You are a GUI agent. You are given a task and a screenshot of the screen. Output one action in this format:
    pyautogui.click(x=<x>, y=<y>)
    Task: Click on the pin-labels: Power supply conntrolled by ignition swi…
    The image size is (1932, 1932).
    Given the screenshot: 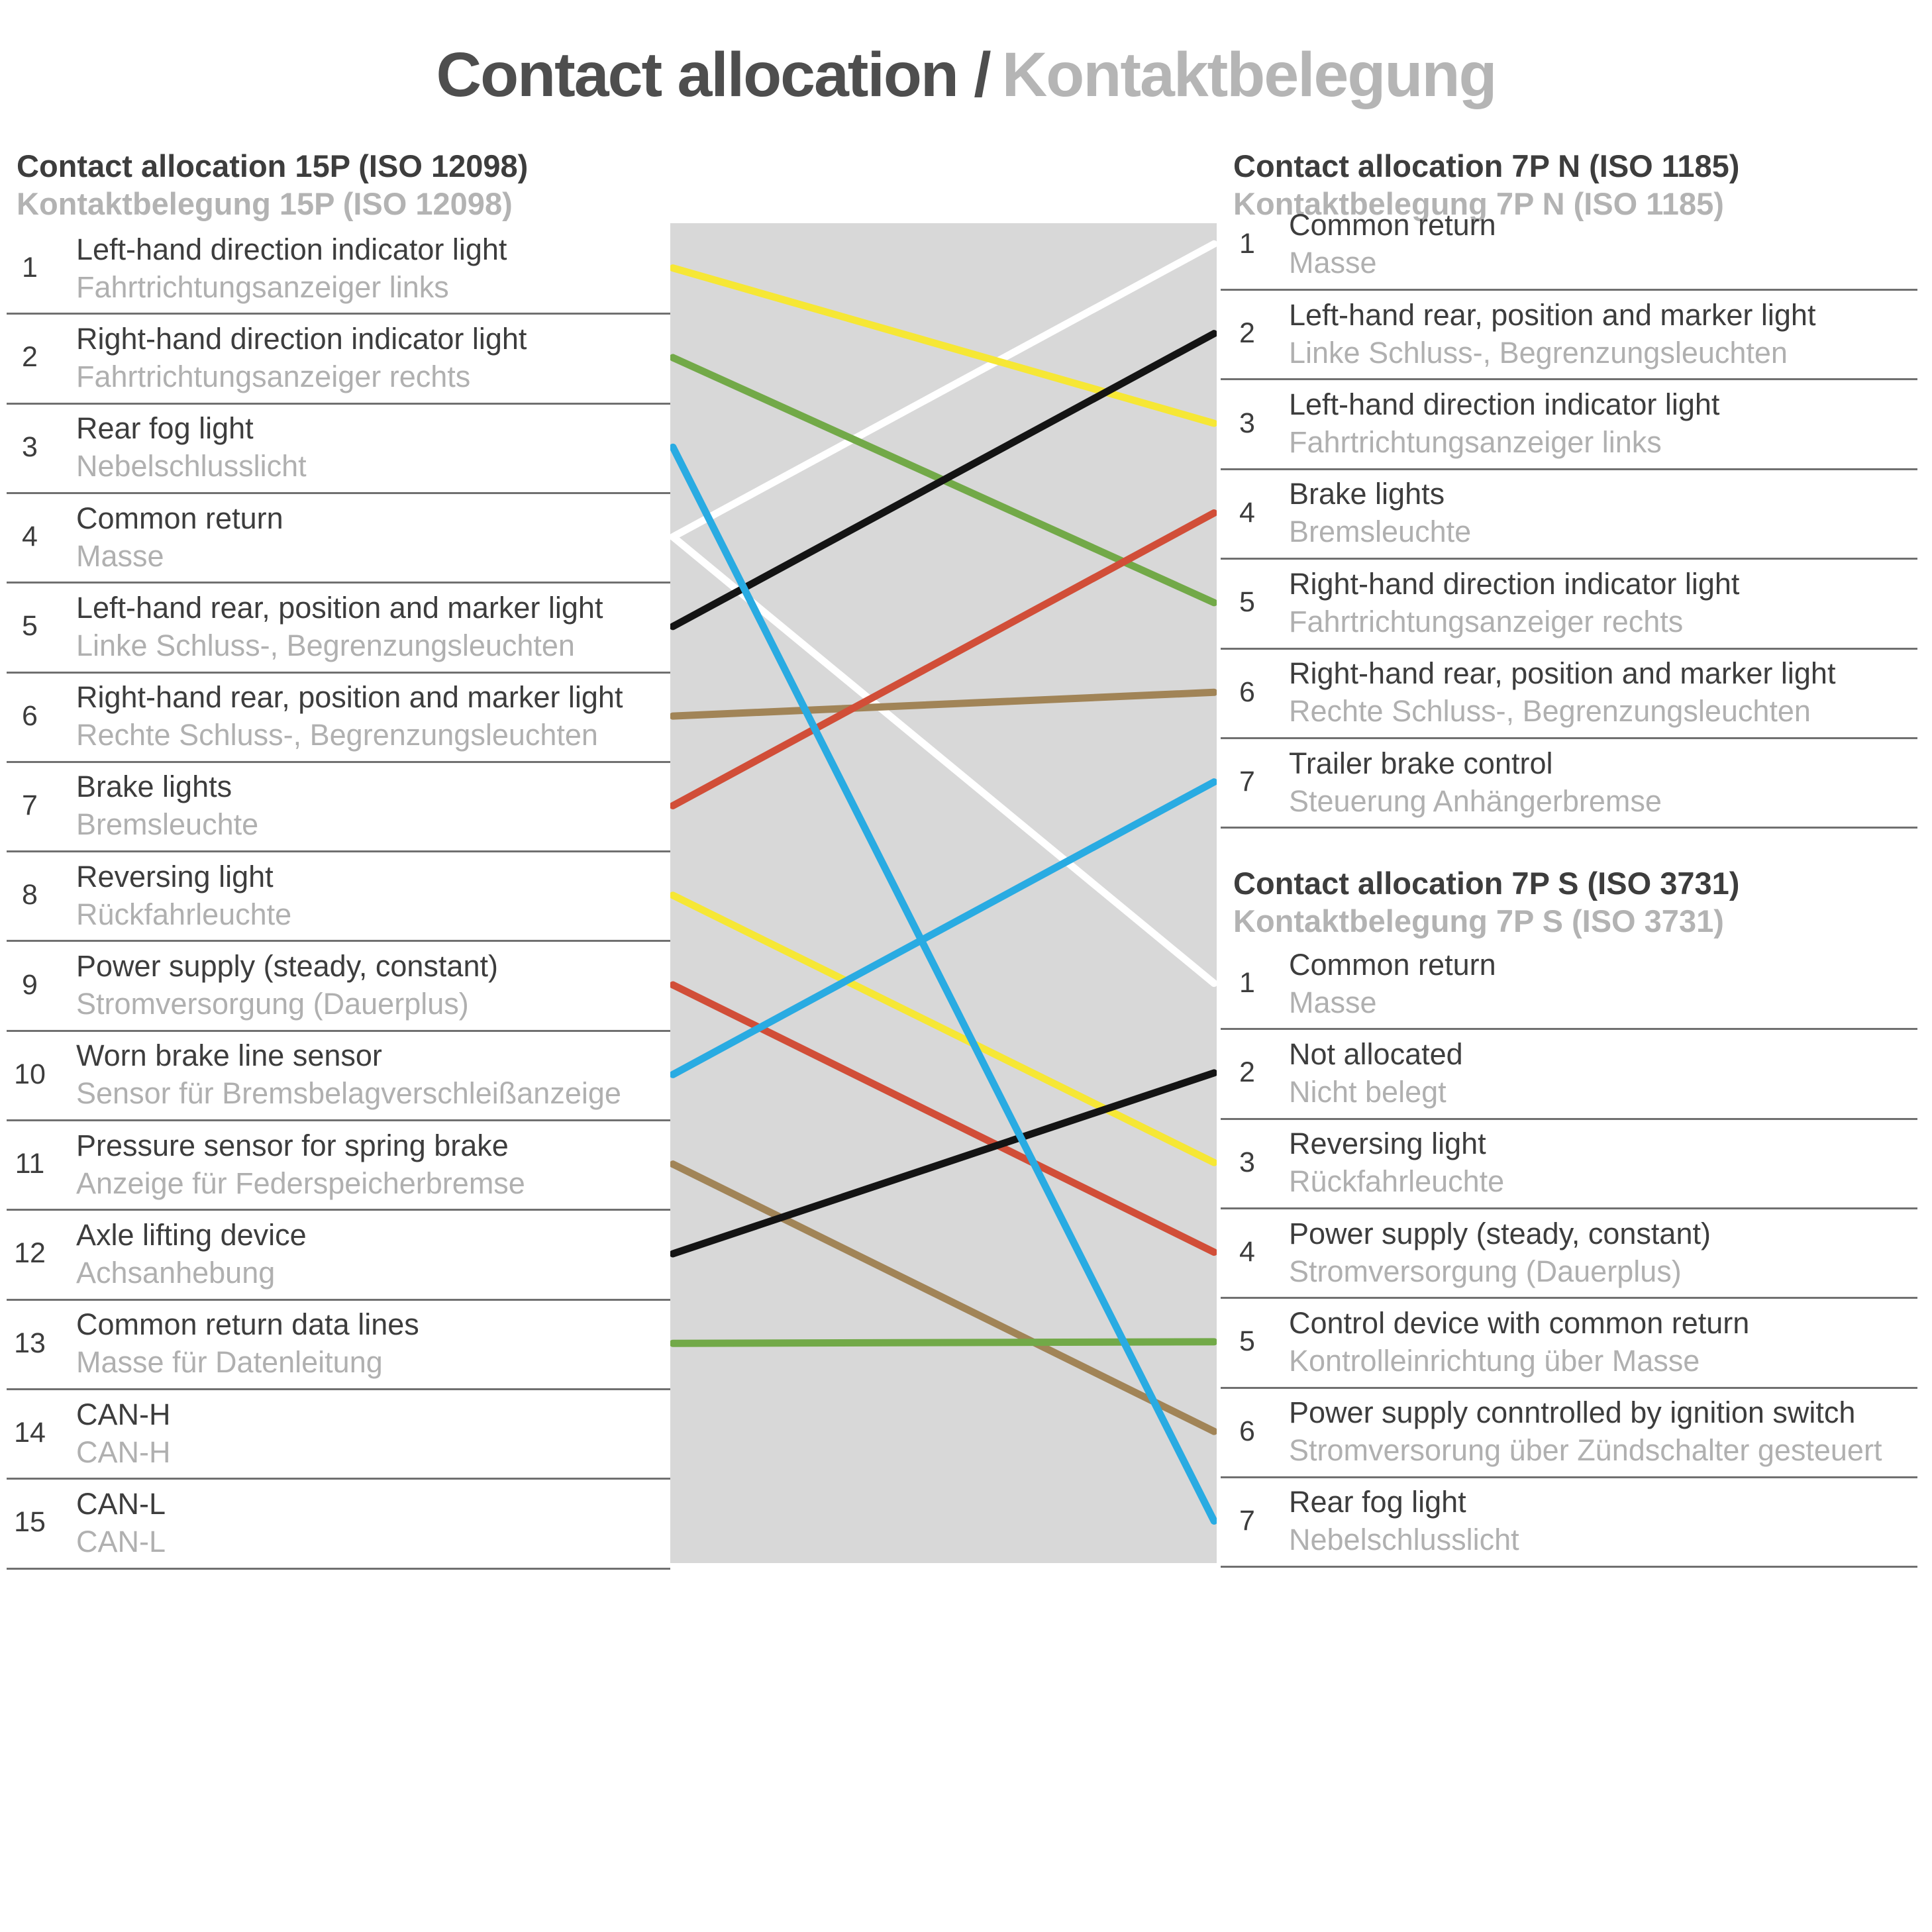 What is the action you would take?
    pyautogui.click(x=1585, y=1431)
    